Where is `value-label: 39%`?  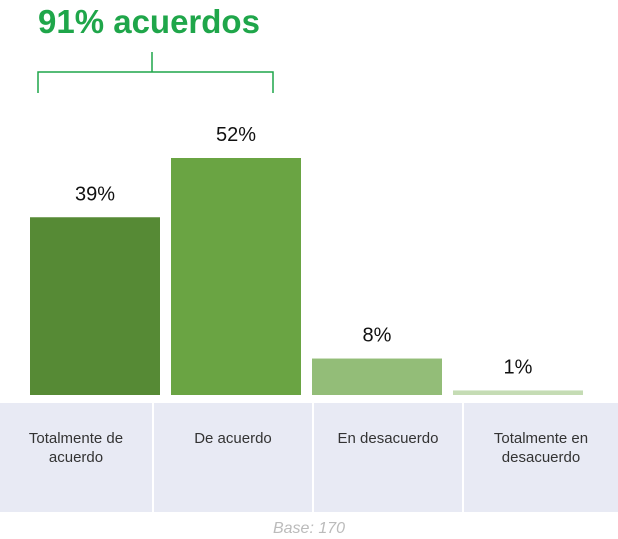
value-label: 39% is located at coordinates (95, 194).